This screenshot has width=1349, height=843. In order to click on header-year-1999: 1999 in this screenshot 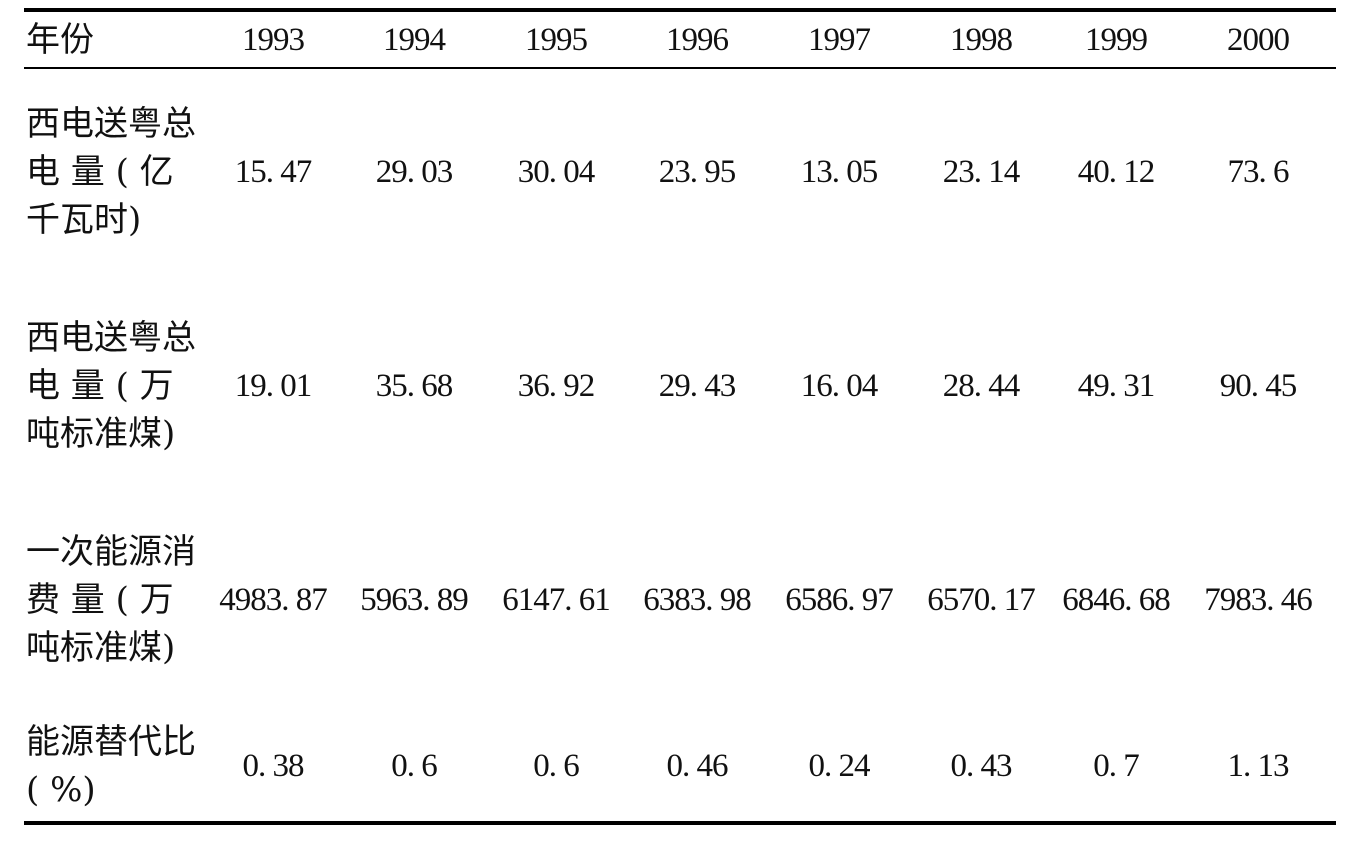, I will do `click(1116, 40)`.